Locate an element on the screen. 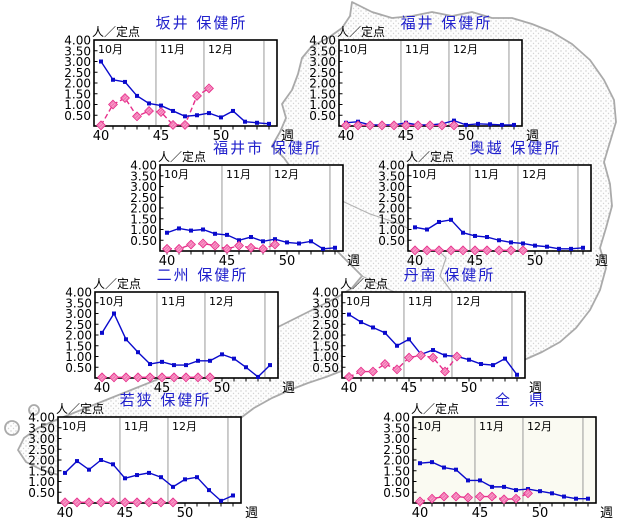 The height and width of the screenshot is (520, 620). y-tick-label: 2.50 is located at coordinates (143, 198).